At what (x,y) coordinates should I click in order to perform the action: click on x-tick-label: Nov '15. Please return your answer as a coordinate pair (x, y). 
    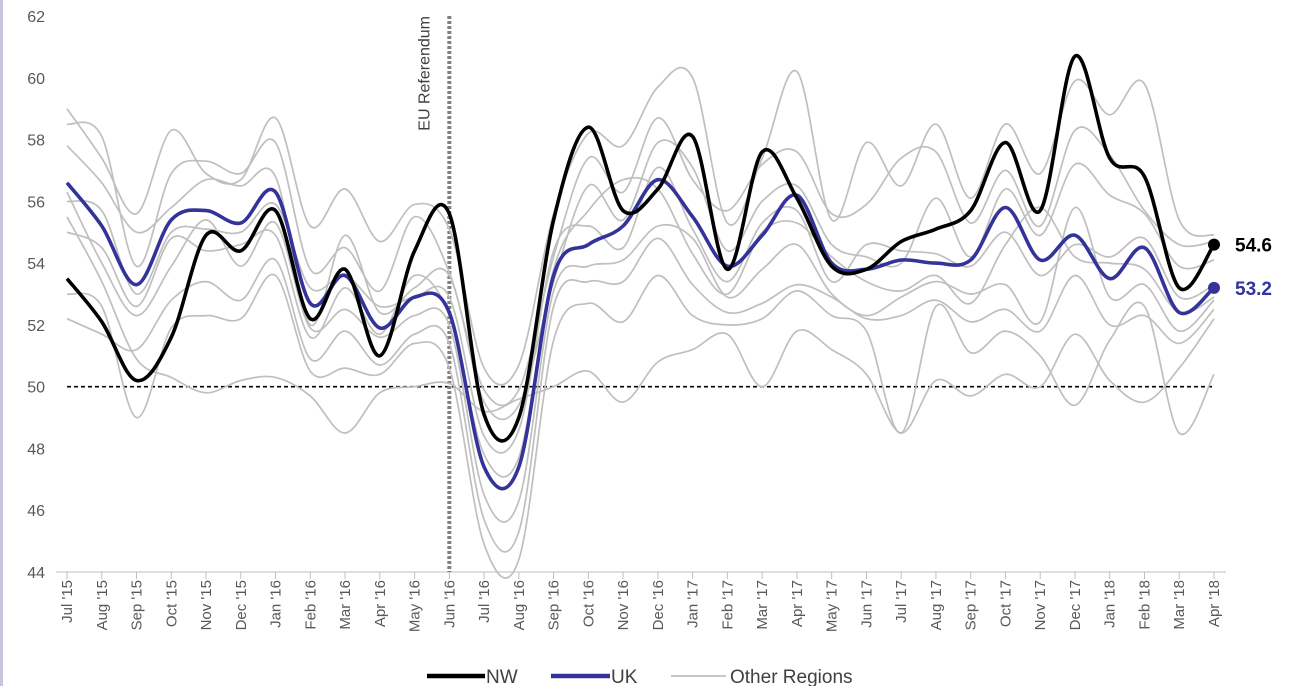
    Looking at the image, I should click on (206, 605).